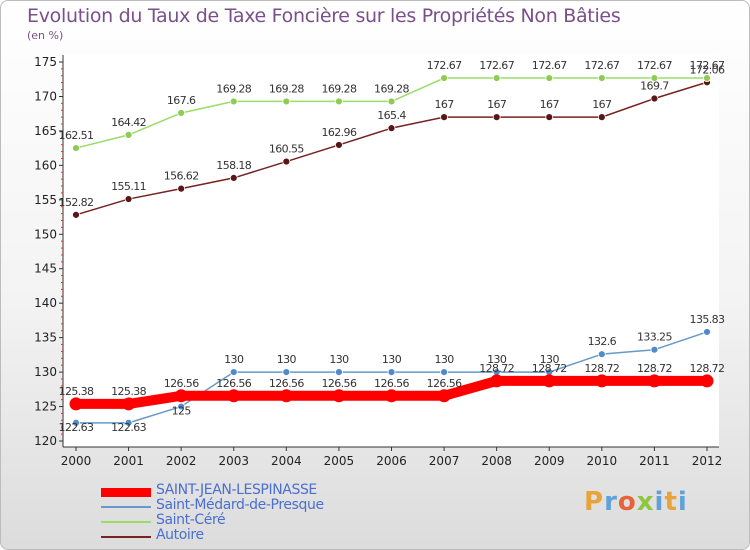 The image size is (750, 550). I want to click on x-tick-label: 2012, so click(707, 461).